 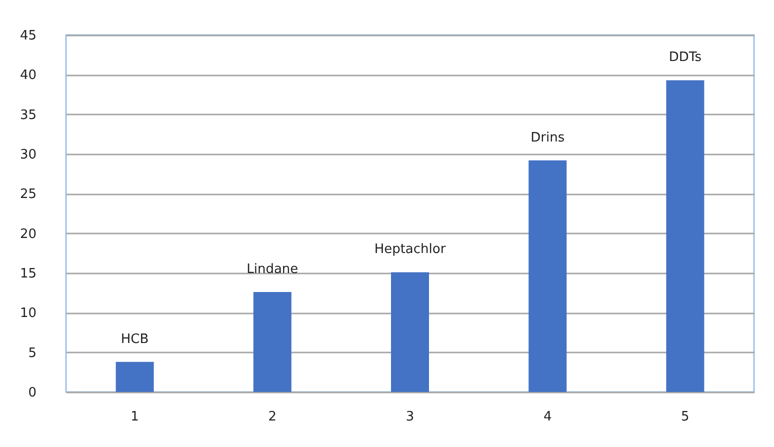 What do you see at coordinates (272, 417) in the screenshot?
I see `x-tick-label: 2` at bounding box center [272, 417].